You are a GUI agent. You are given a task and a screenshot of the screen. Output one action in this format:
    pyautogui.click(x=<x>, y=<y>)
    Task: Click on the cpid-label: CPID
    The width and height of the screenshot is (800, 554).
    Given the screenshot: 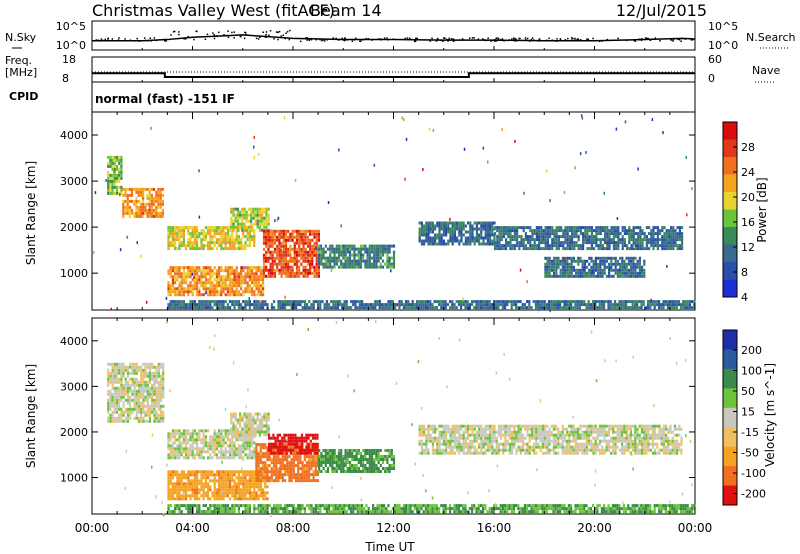 What is the action you would take?
    pyautogui.click(x=23, y=96)
    